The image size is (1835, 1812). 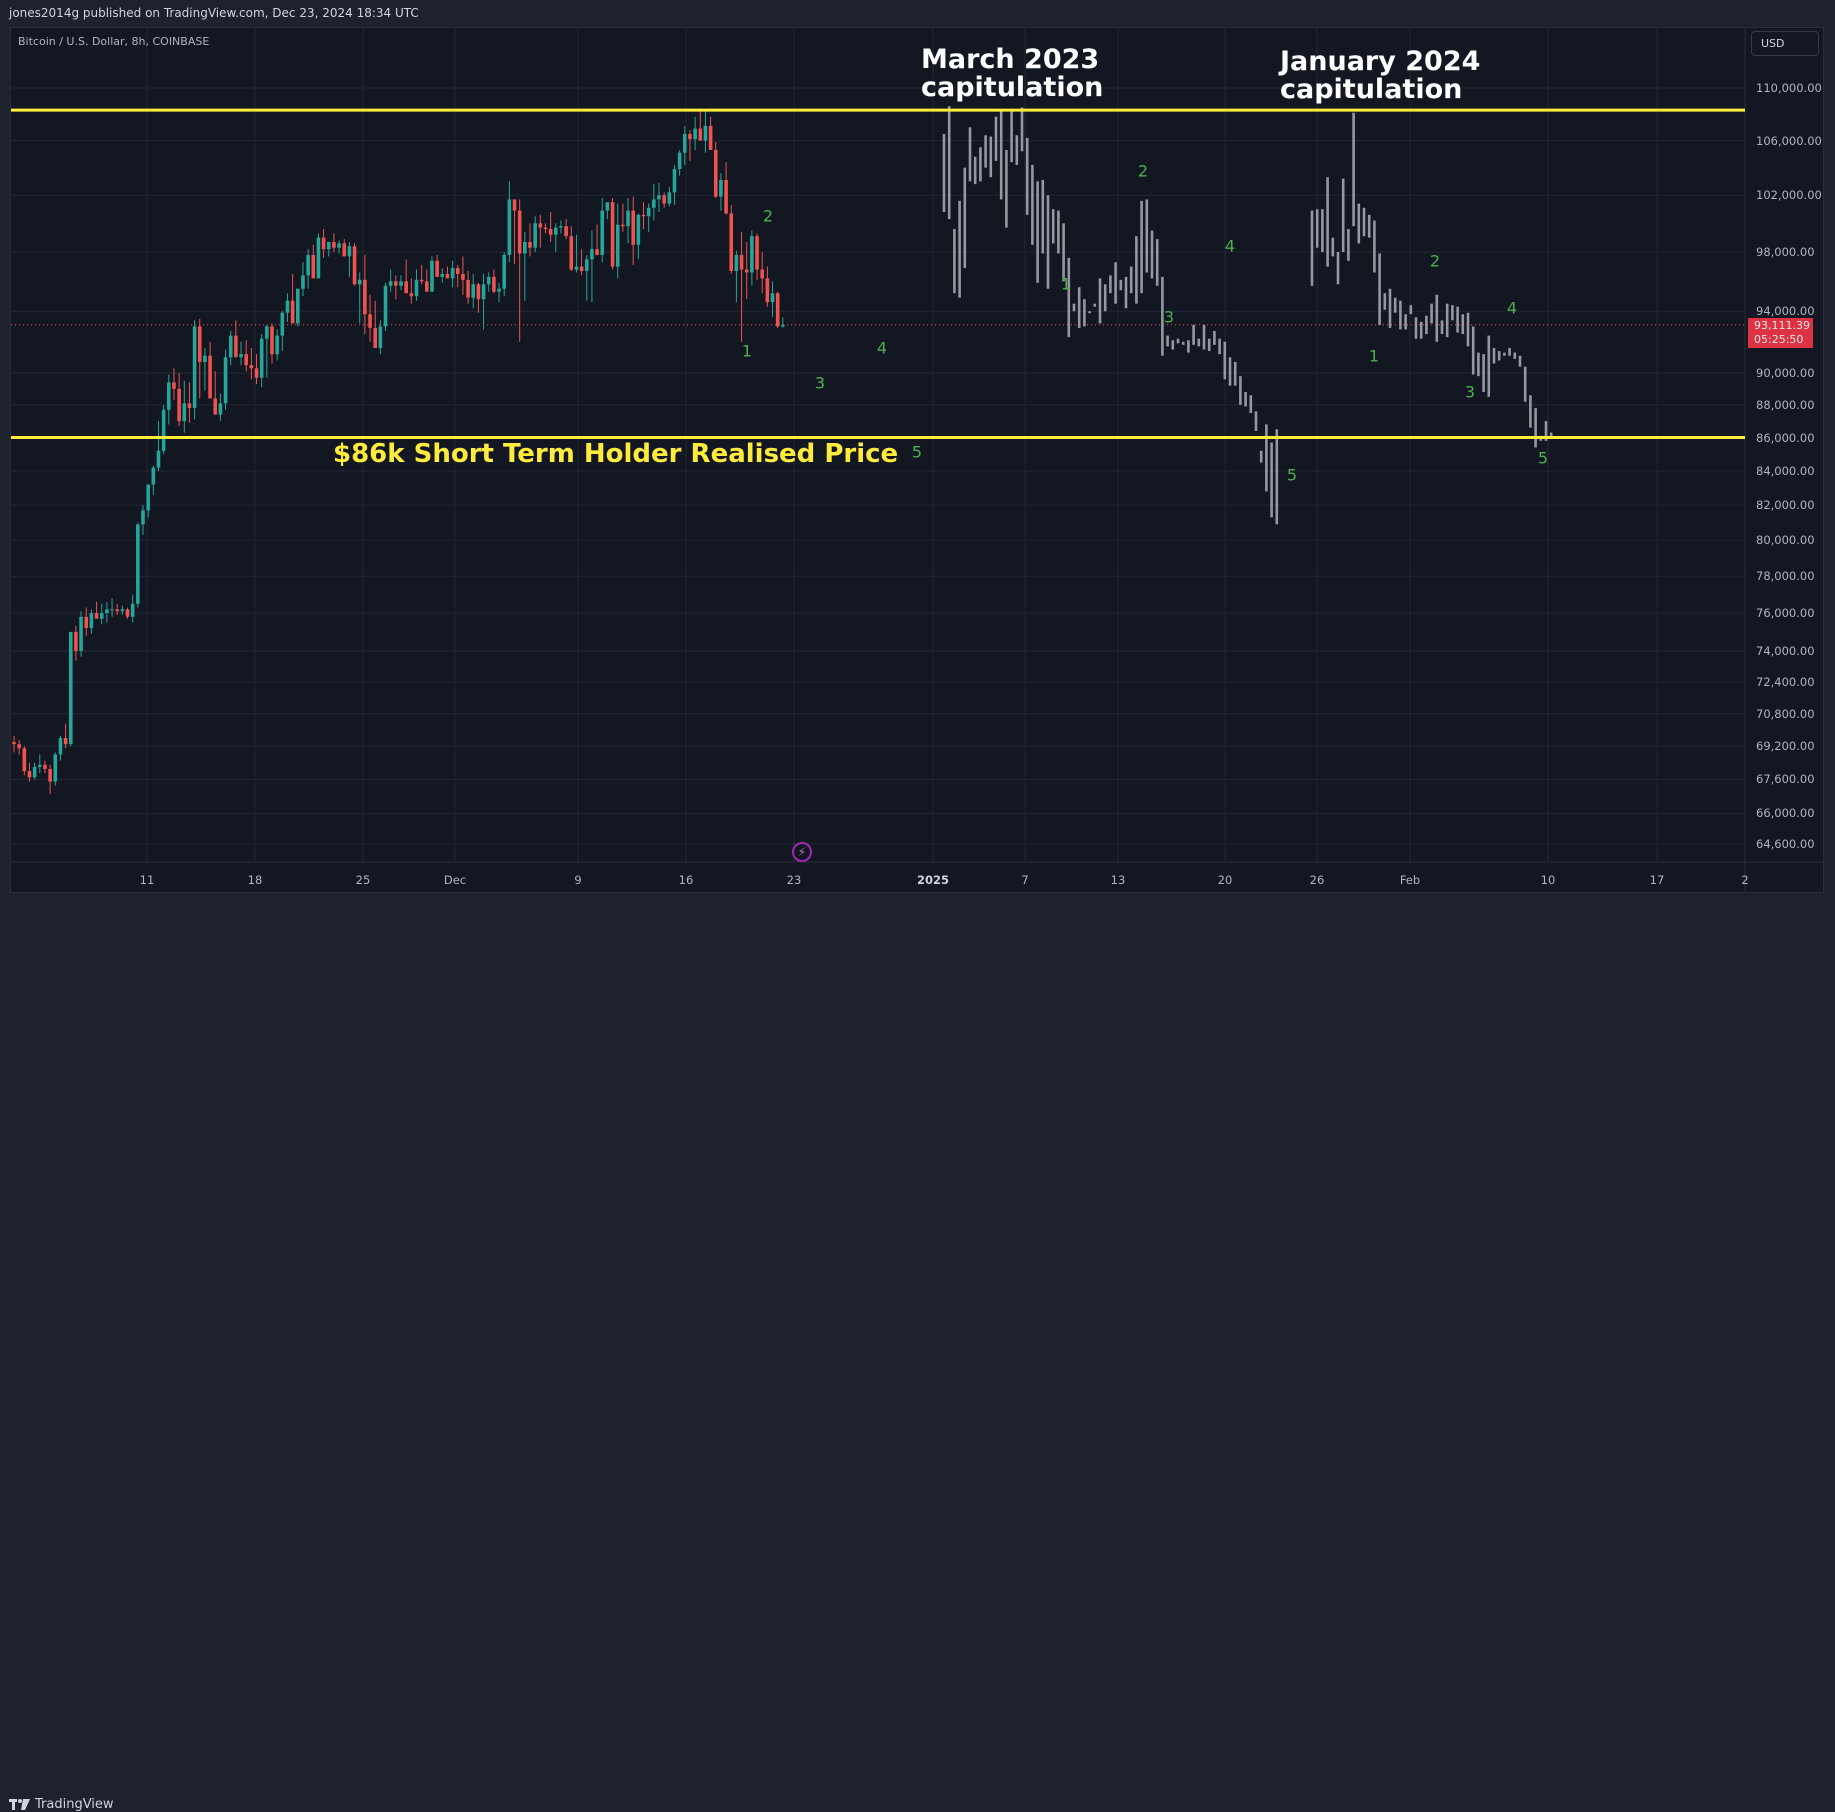 What do you see at coordinates (1785, 311) in the screenshot?
I see `price-axis-label: 94,000.00` at bounding box center [1785, 311].